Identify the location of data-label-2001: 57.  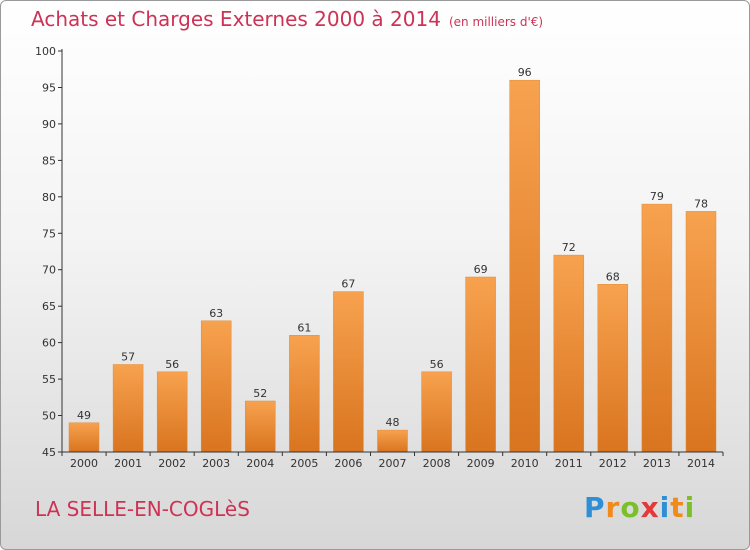
(128, 357).